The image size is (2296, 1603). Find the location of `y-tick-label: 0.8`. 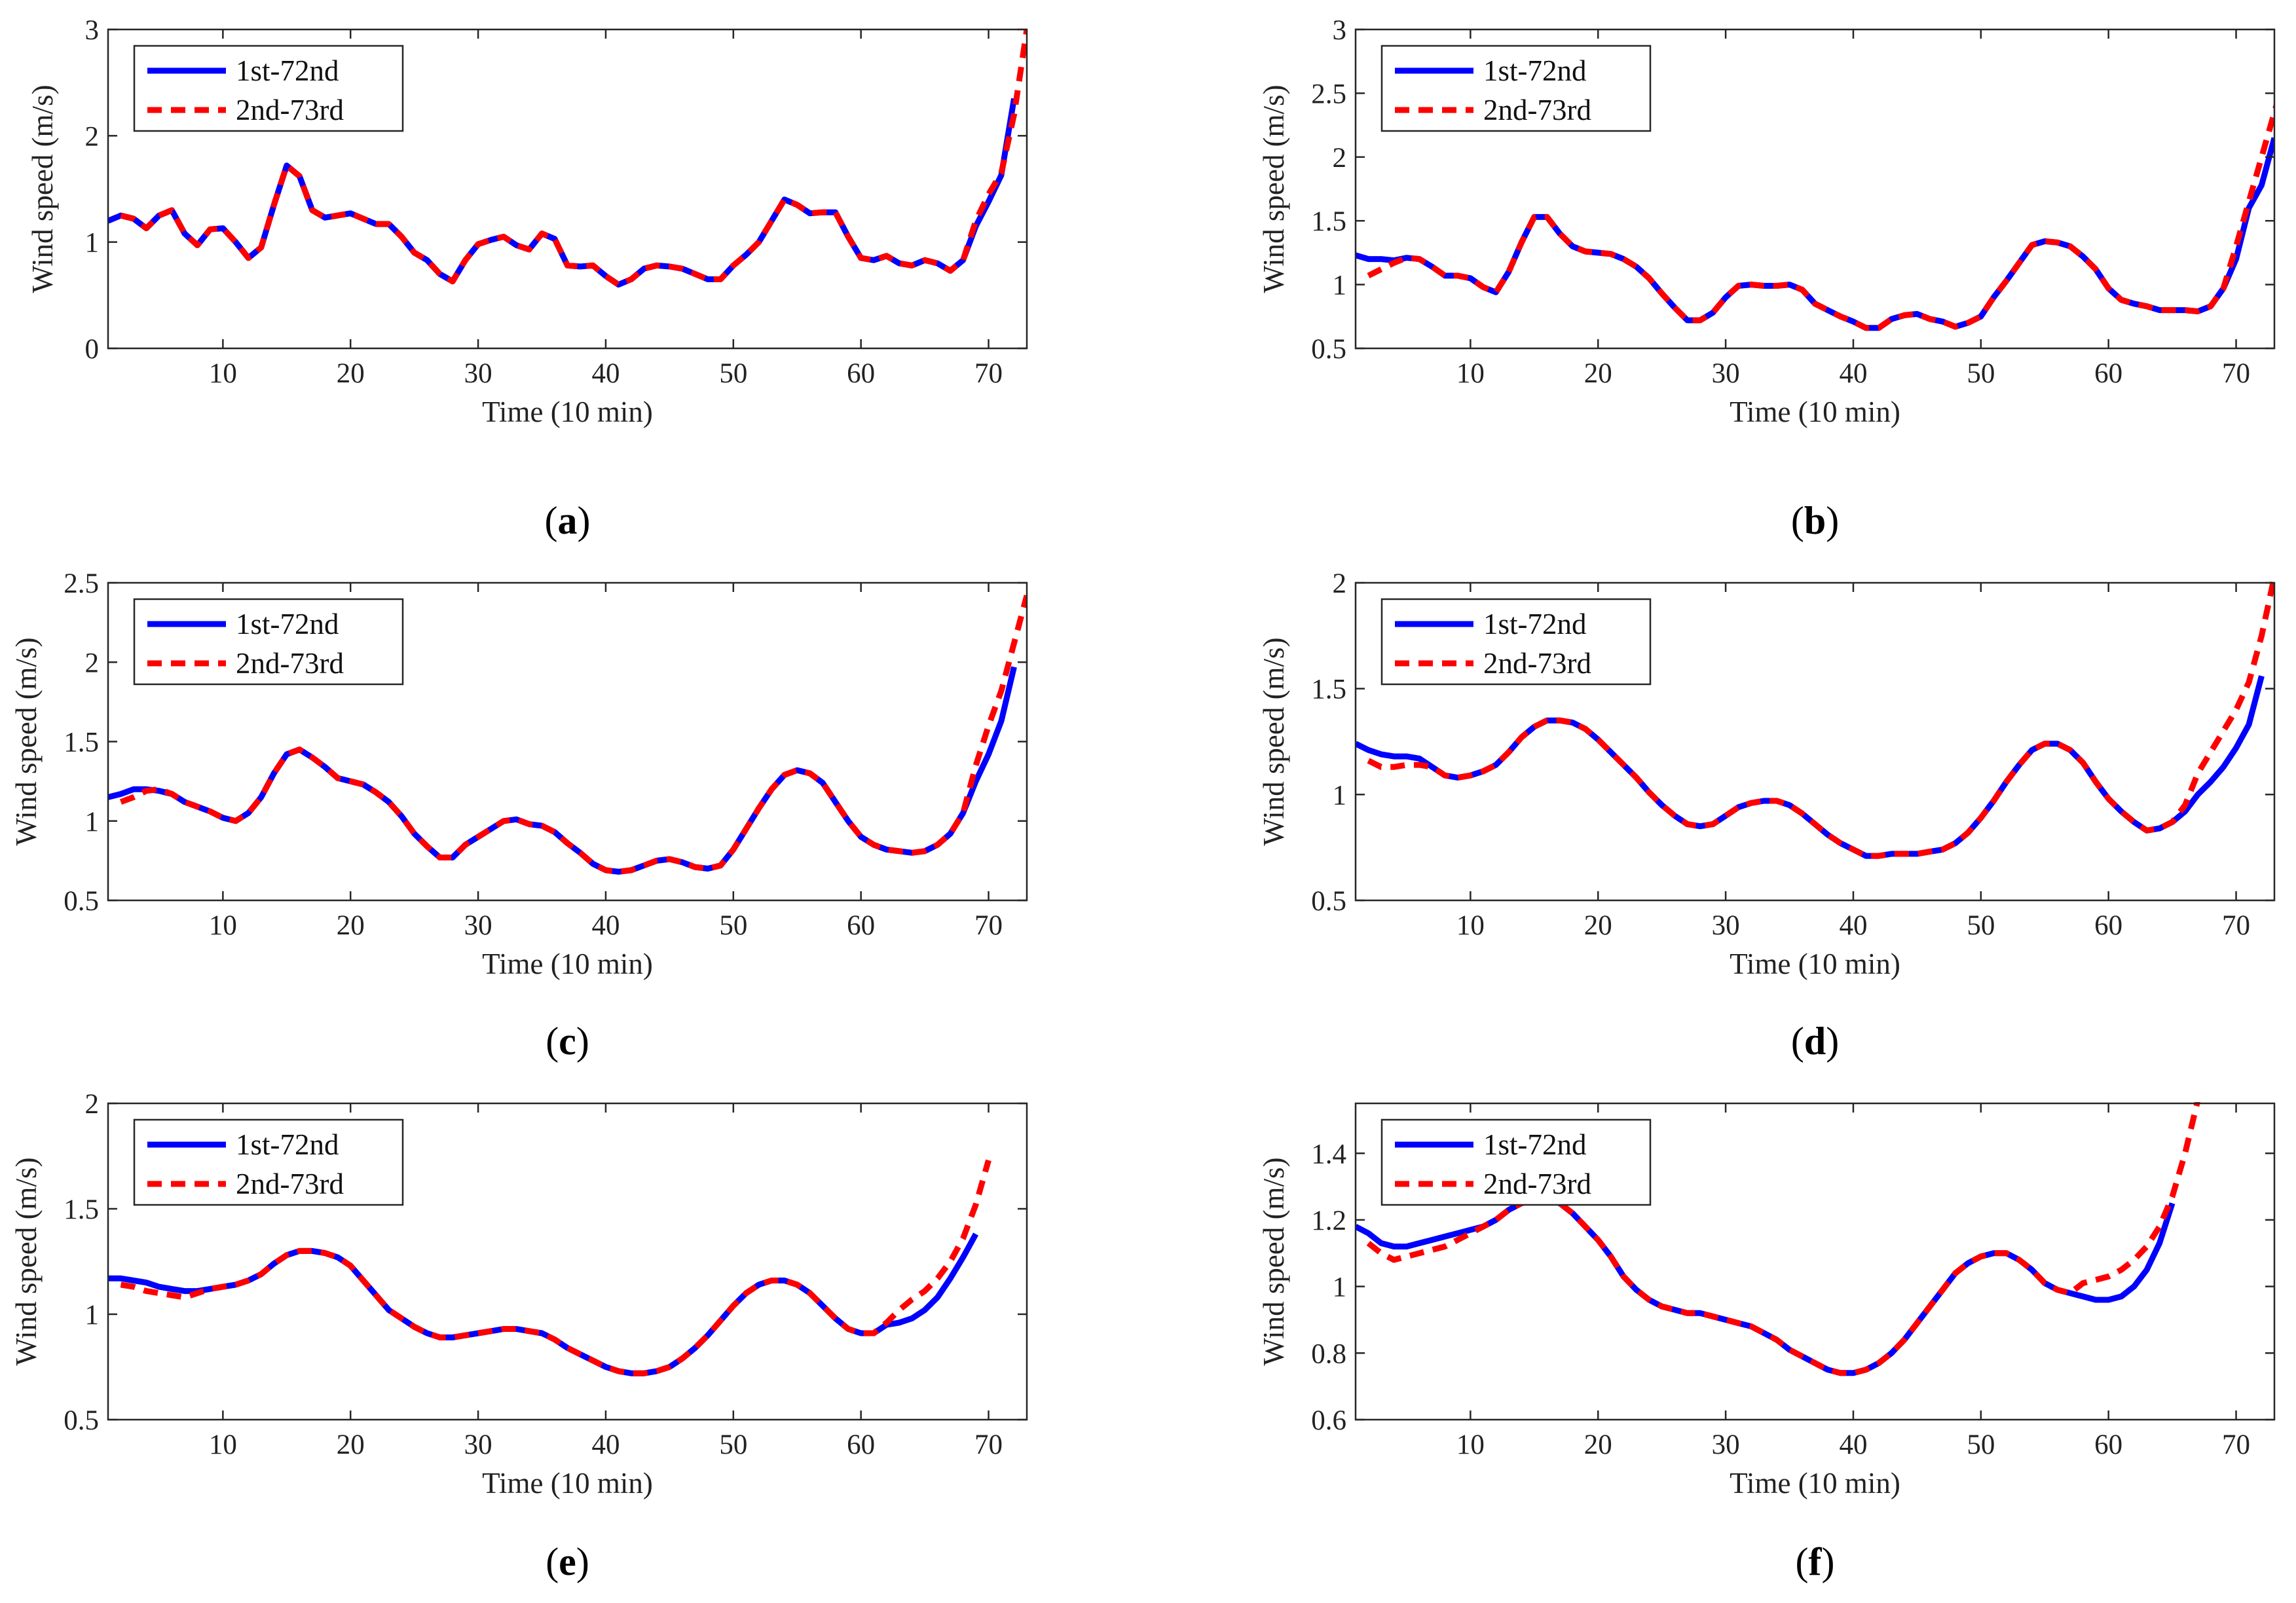

y-tick-label: 0.8 is located at coordinates (1328, 1353).